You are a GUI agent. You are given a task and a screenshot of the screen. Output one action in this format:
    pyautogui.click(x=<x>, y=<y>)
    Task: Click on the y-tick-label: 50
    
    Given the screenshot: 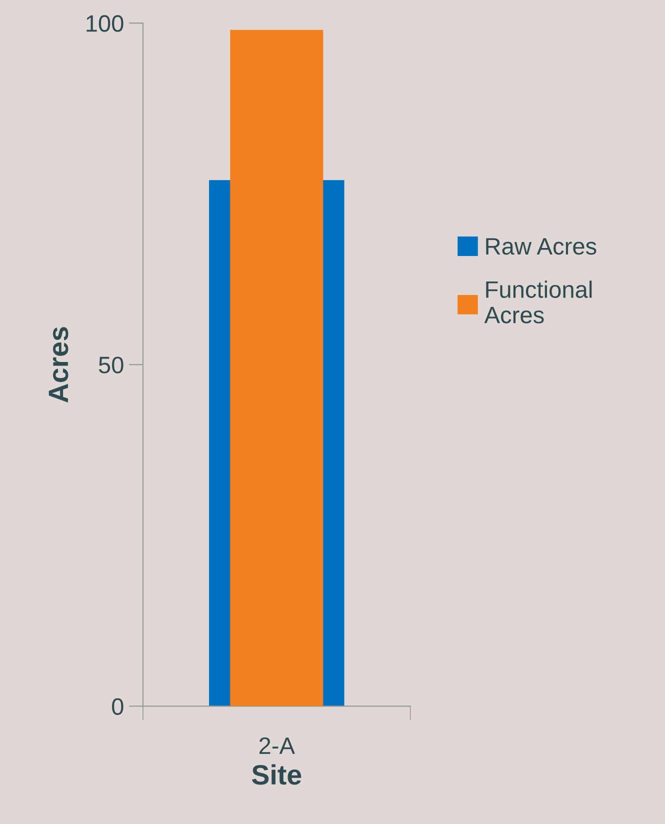 What is the action you would take?
    pyautogui.click(x=111, y=365)
    